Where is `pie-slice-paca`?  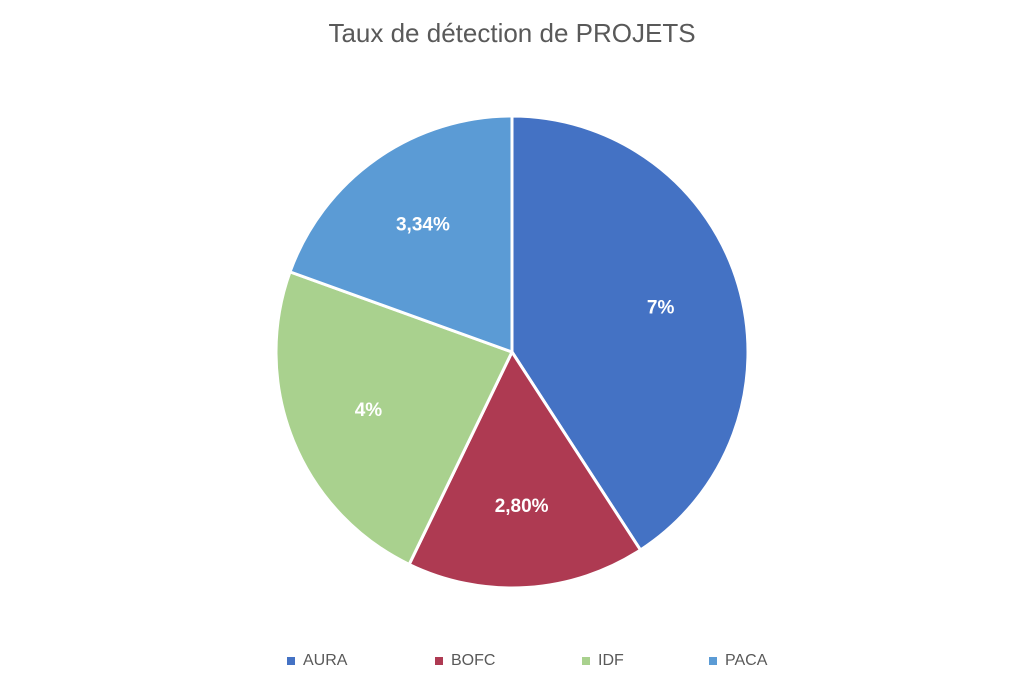
pie-slice-paca is located at coordinates (401, 234).